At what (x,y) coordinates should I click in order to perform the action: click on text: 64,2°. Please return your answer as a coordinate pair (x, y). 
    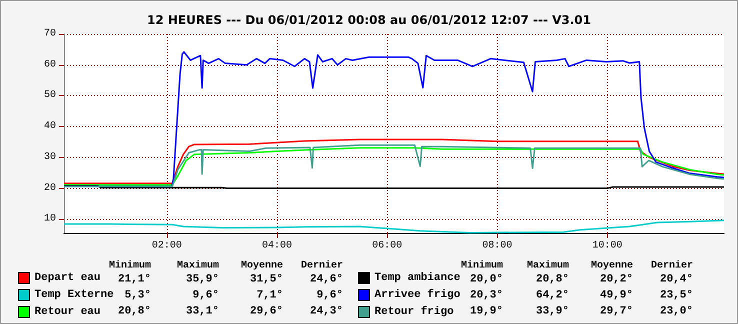
    Looking at the image, I should click on (552, 296).